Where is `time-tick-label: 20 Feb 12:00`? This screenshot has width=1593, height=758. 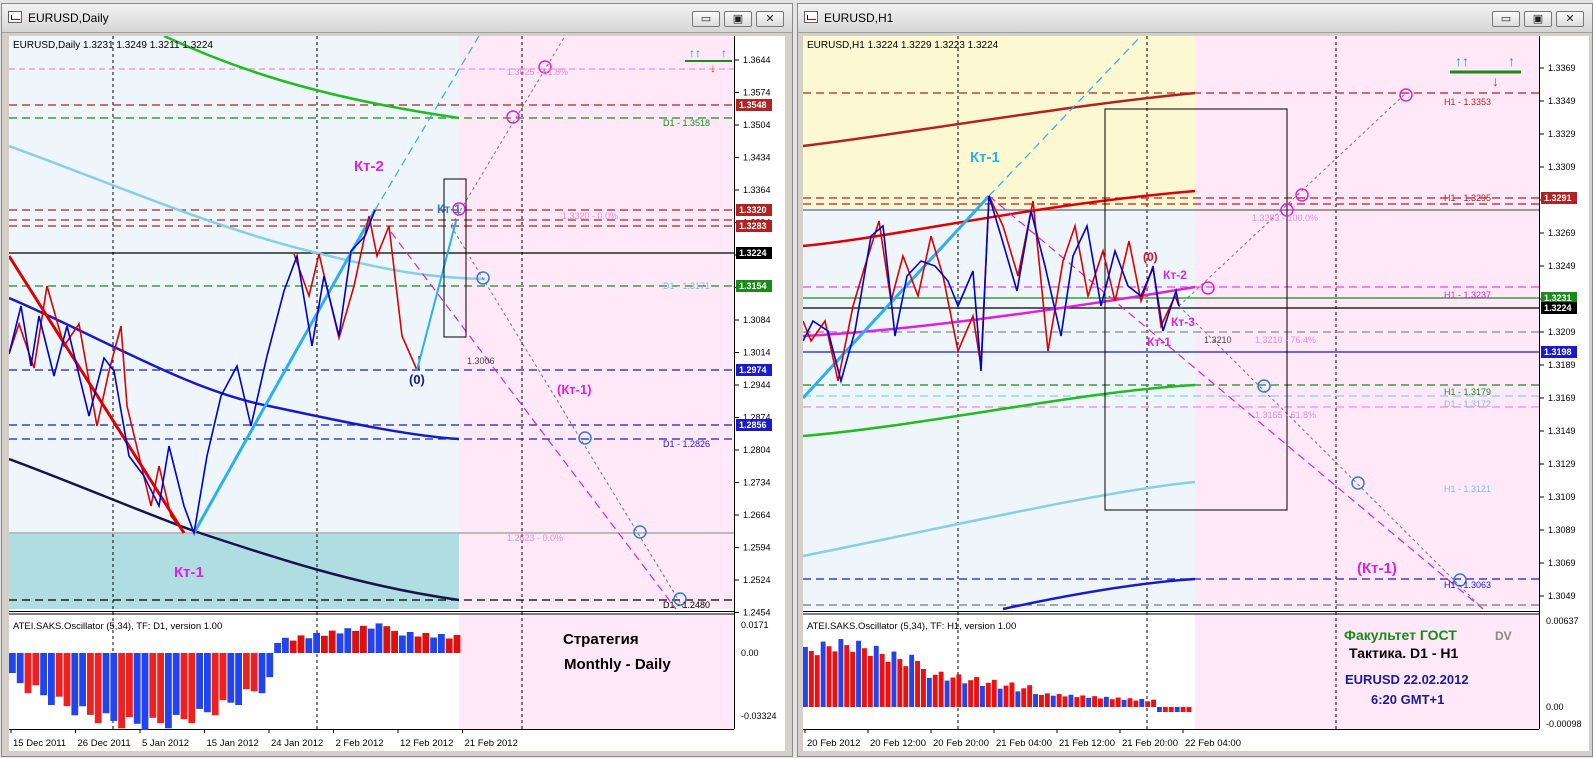 time-tick-label: 20 Feb 12:00 is located at coordinates (898, 743).